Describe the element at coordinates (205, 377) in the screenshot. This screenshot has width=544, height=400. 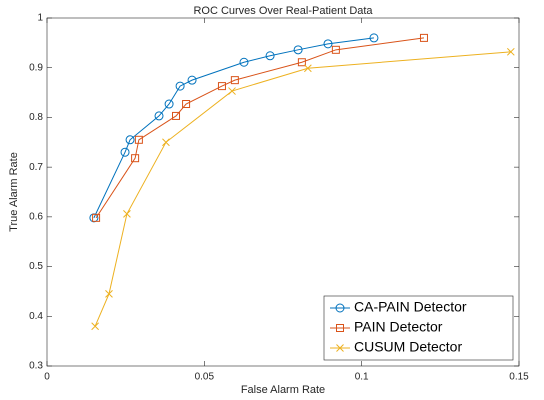
I see `x-tick-label: 0.05` at that location.